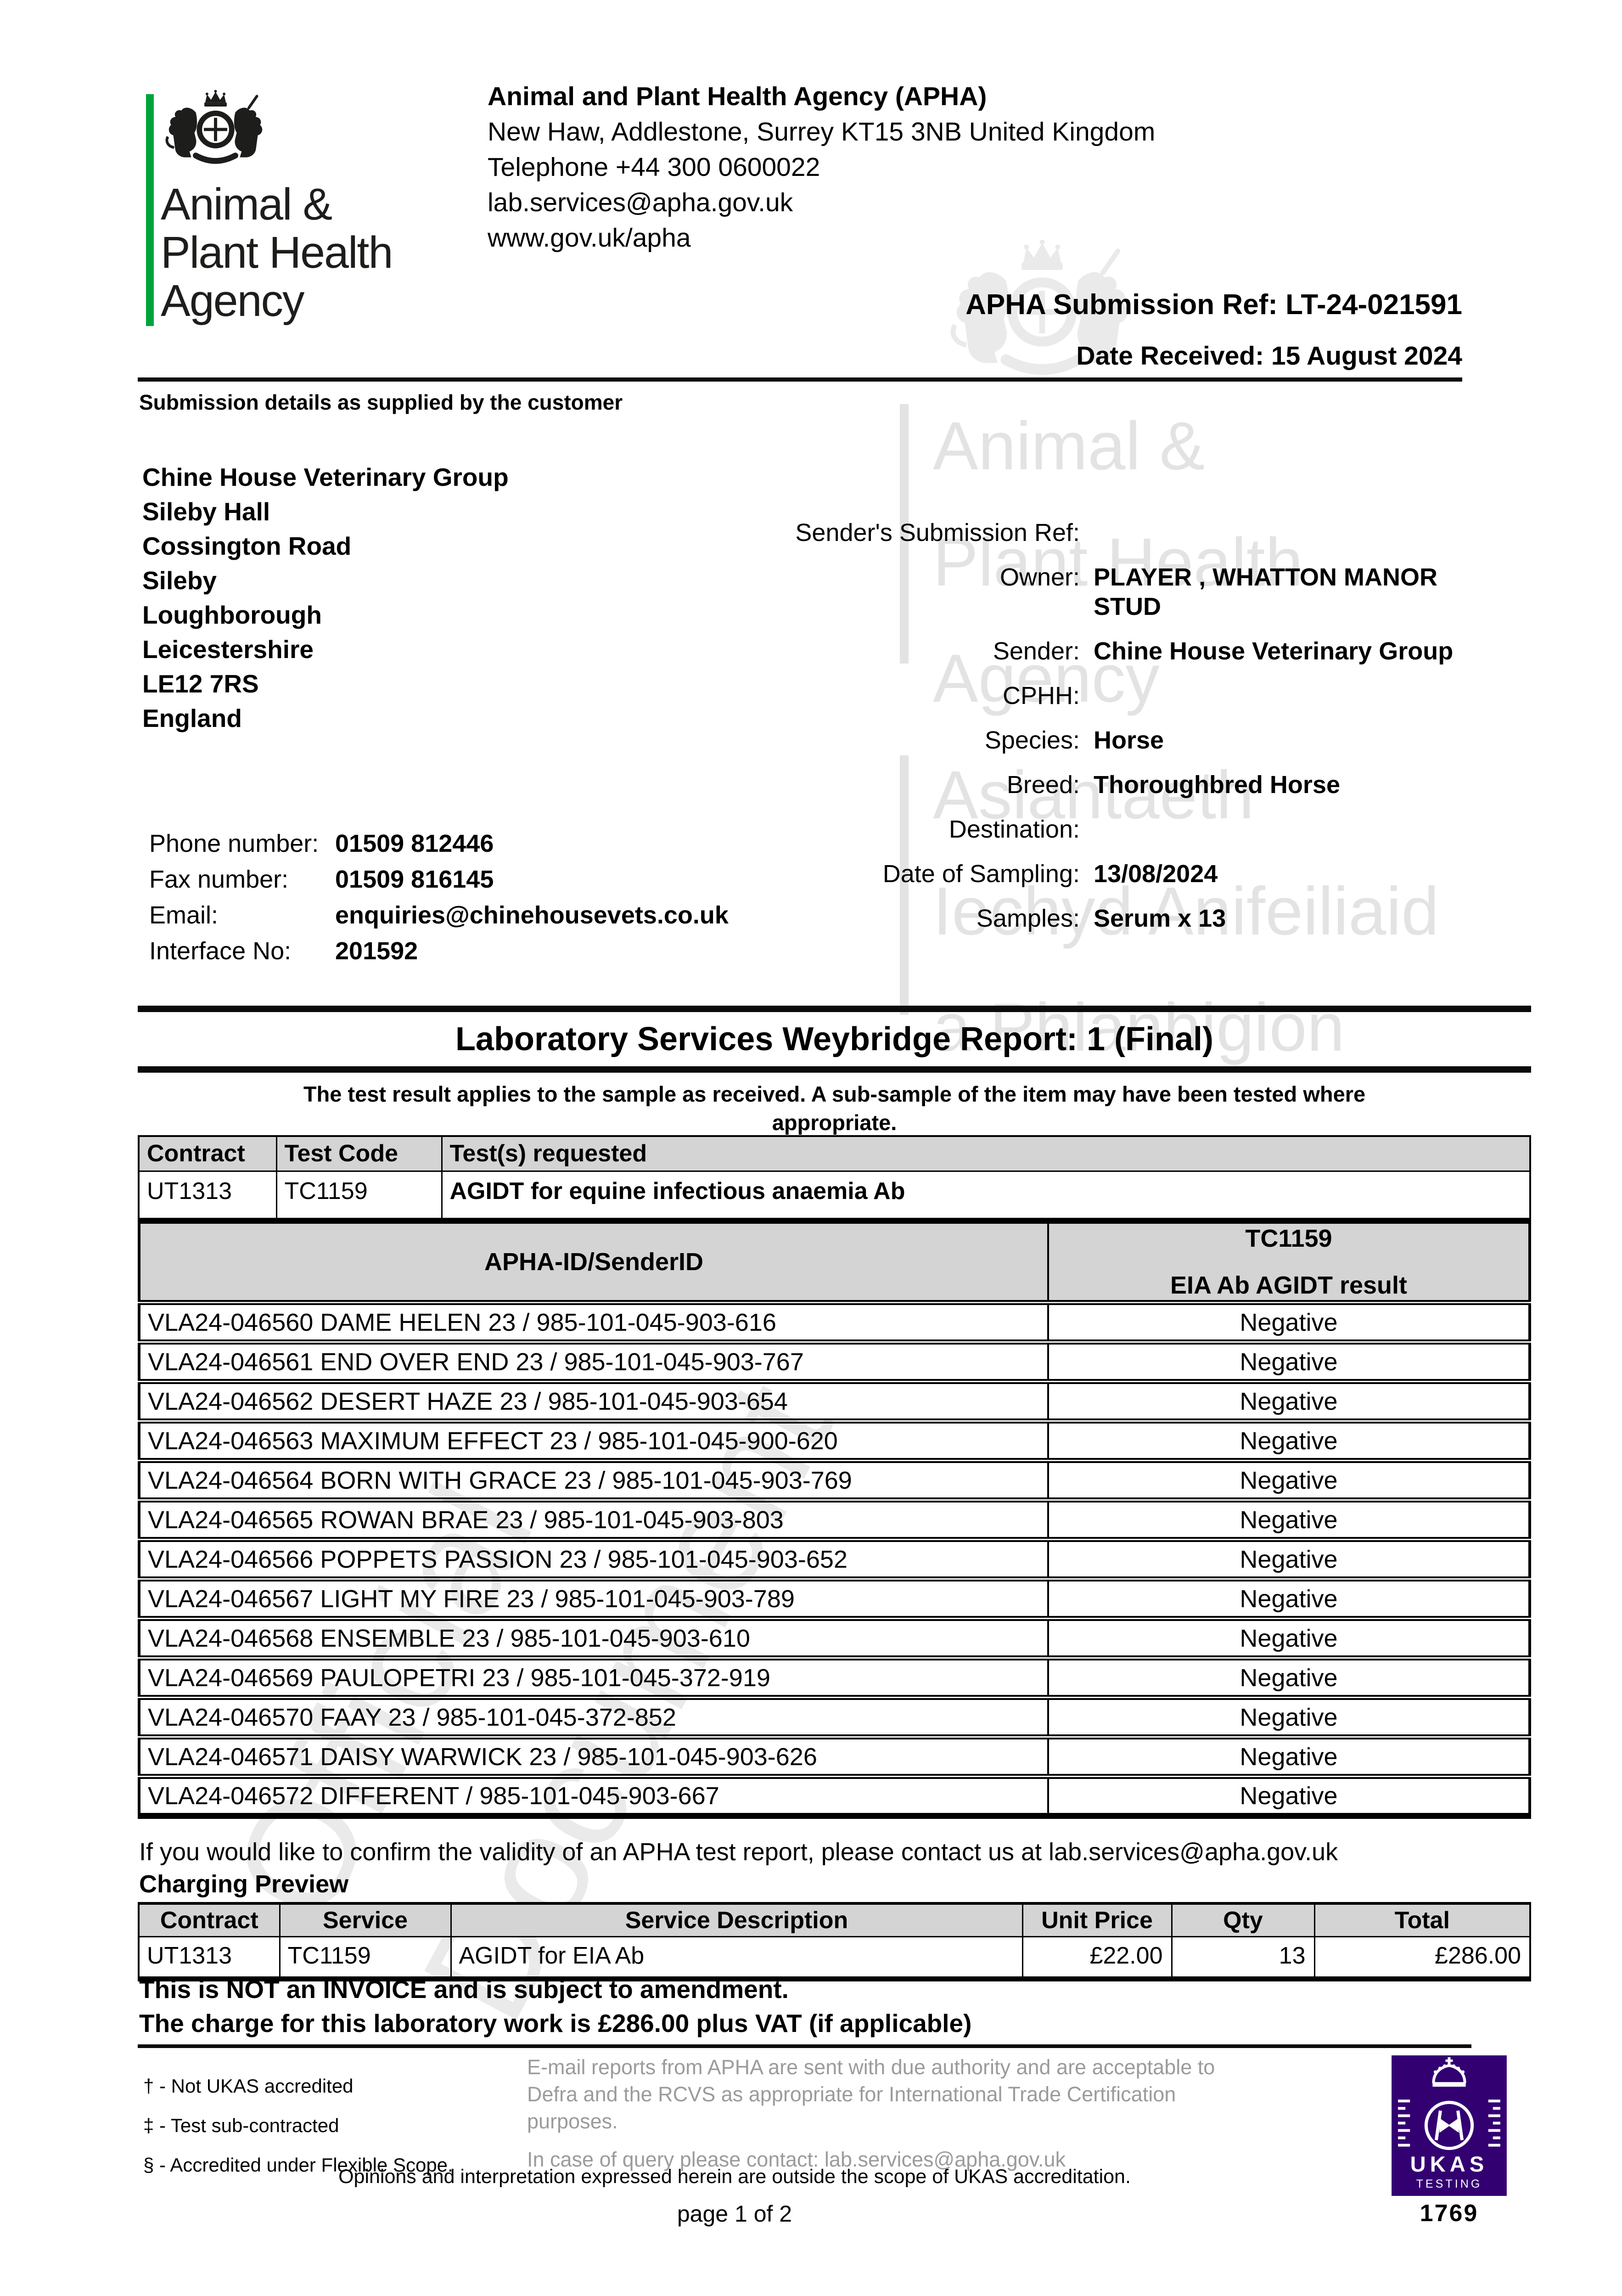 The height and width of the screenshot is (2296, 1622). Describe the element at coordinates (359, 1153) in the screenshot. I see `column-header-test-code: Test Code` at that location.